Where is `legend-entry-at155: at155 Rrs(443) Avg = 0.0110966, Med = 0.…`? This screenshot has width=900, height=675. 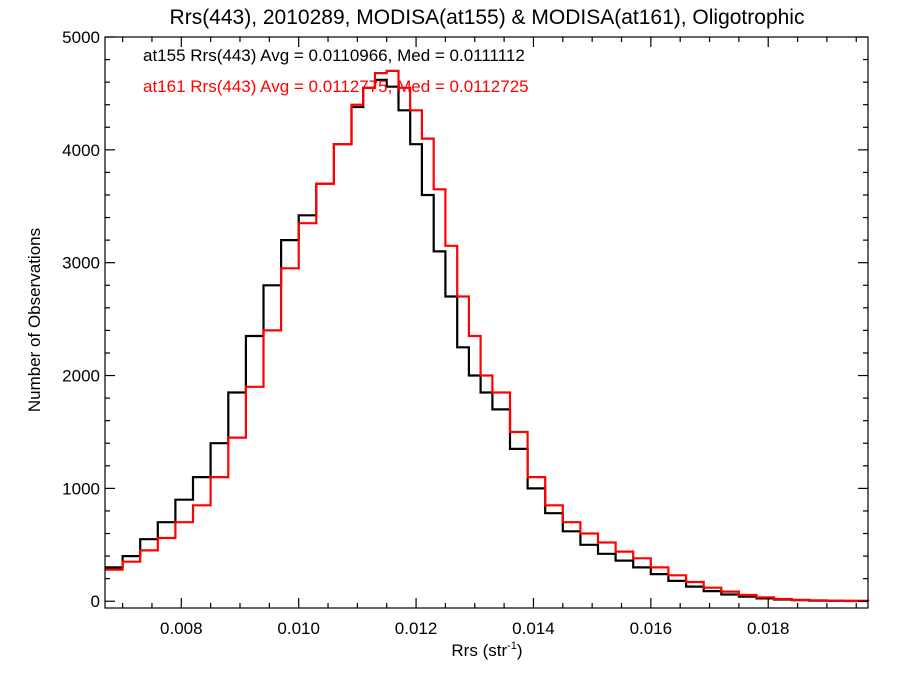 legend-entry-at155: at155 Rrs(443) Avg = 0.0110966, Med = 0.… is located at coordinates (334, 55).